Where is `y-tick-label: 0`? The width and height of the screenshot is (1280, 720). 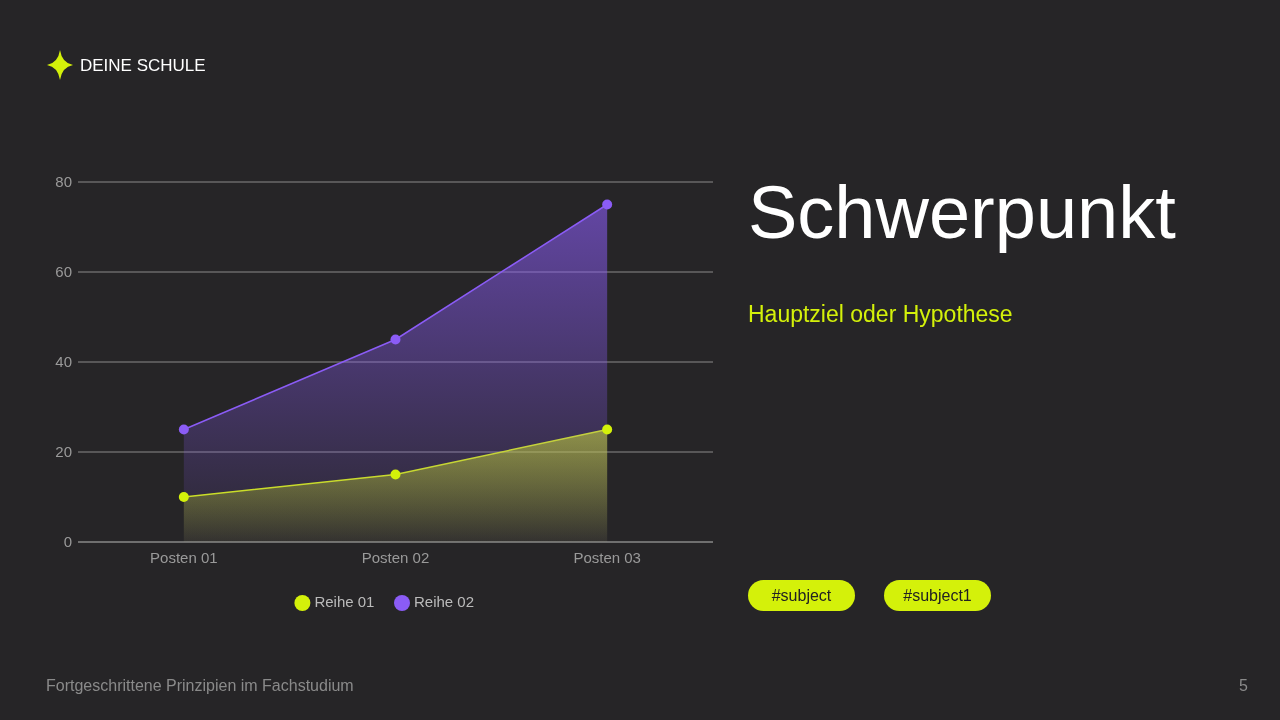
y-tick-label: 0 is located at coordinates (67, 541).